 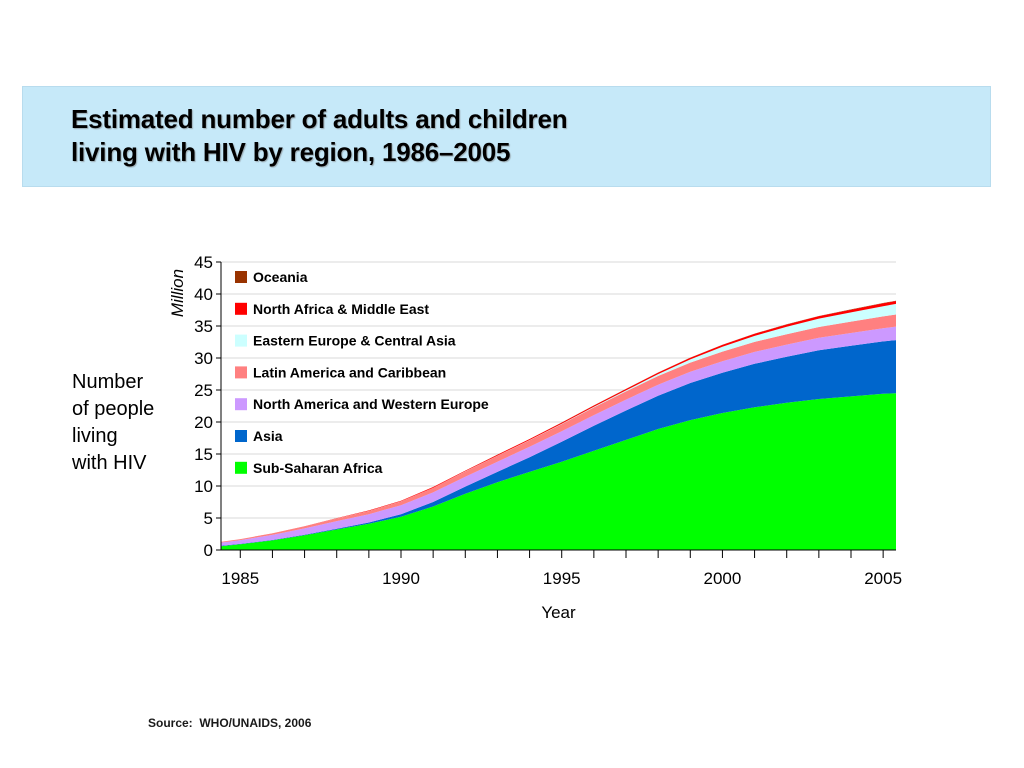 I want to click on legend-swatch-north-america-and-western-europe, so click(x=241, y=404).